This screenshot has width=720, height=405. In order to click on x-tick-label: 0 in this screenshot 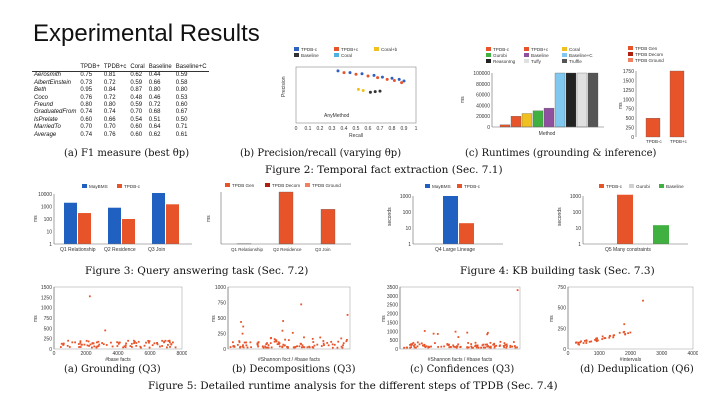, I will do `click(296, 129)`.